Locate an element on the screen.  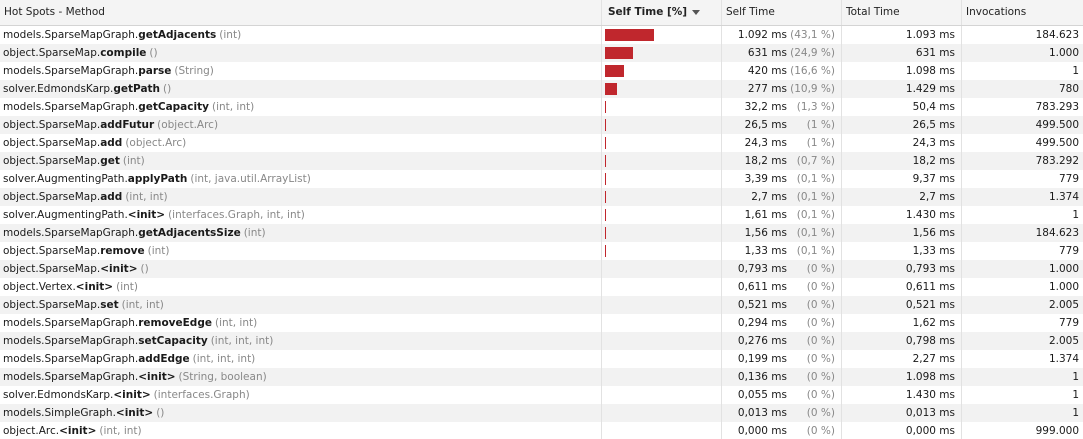
method-cell: object.SparseMap.get (int) is located at coordinates (301, 161).